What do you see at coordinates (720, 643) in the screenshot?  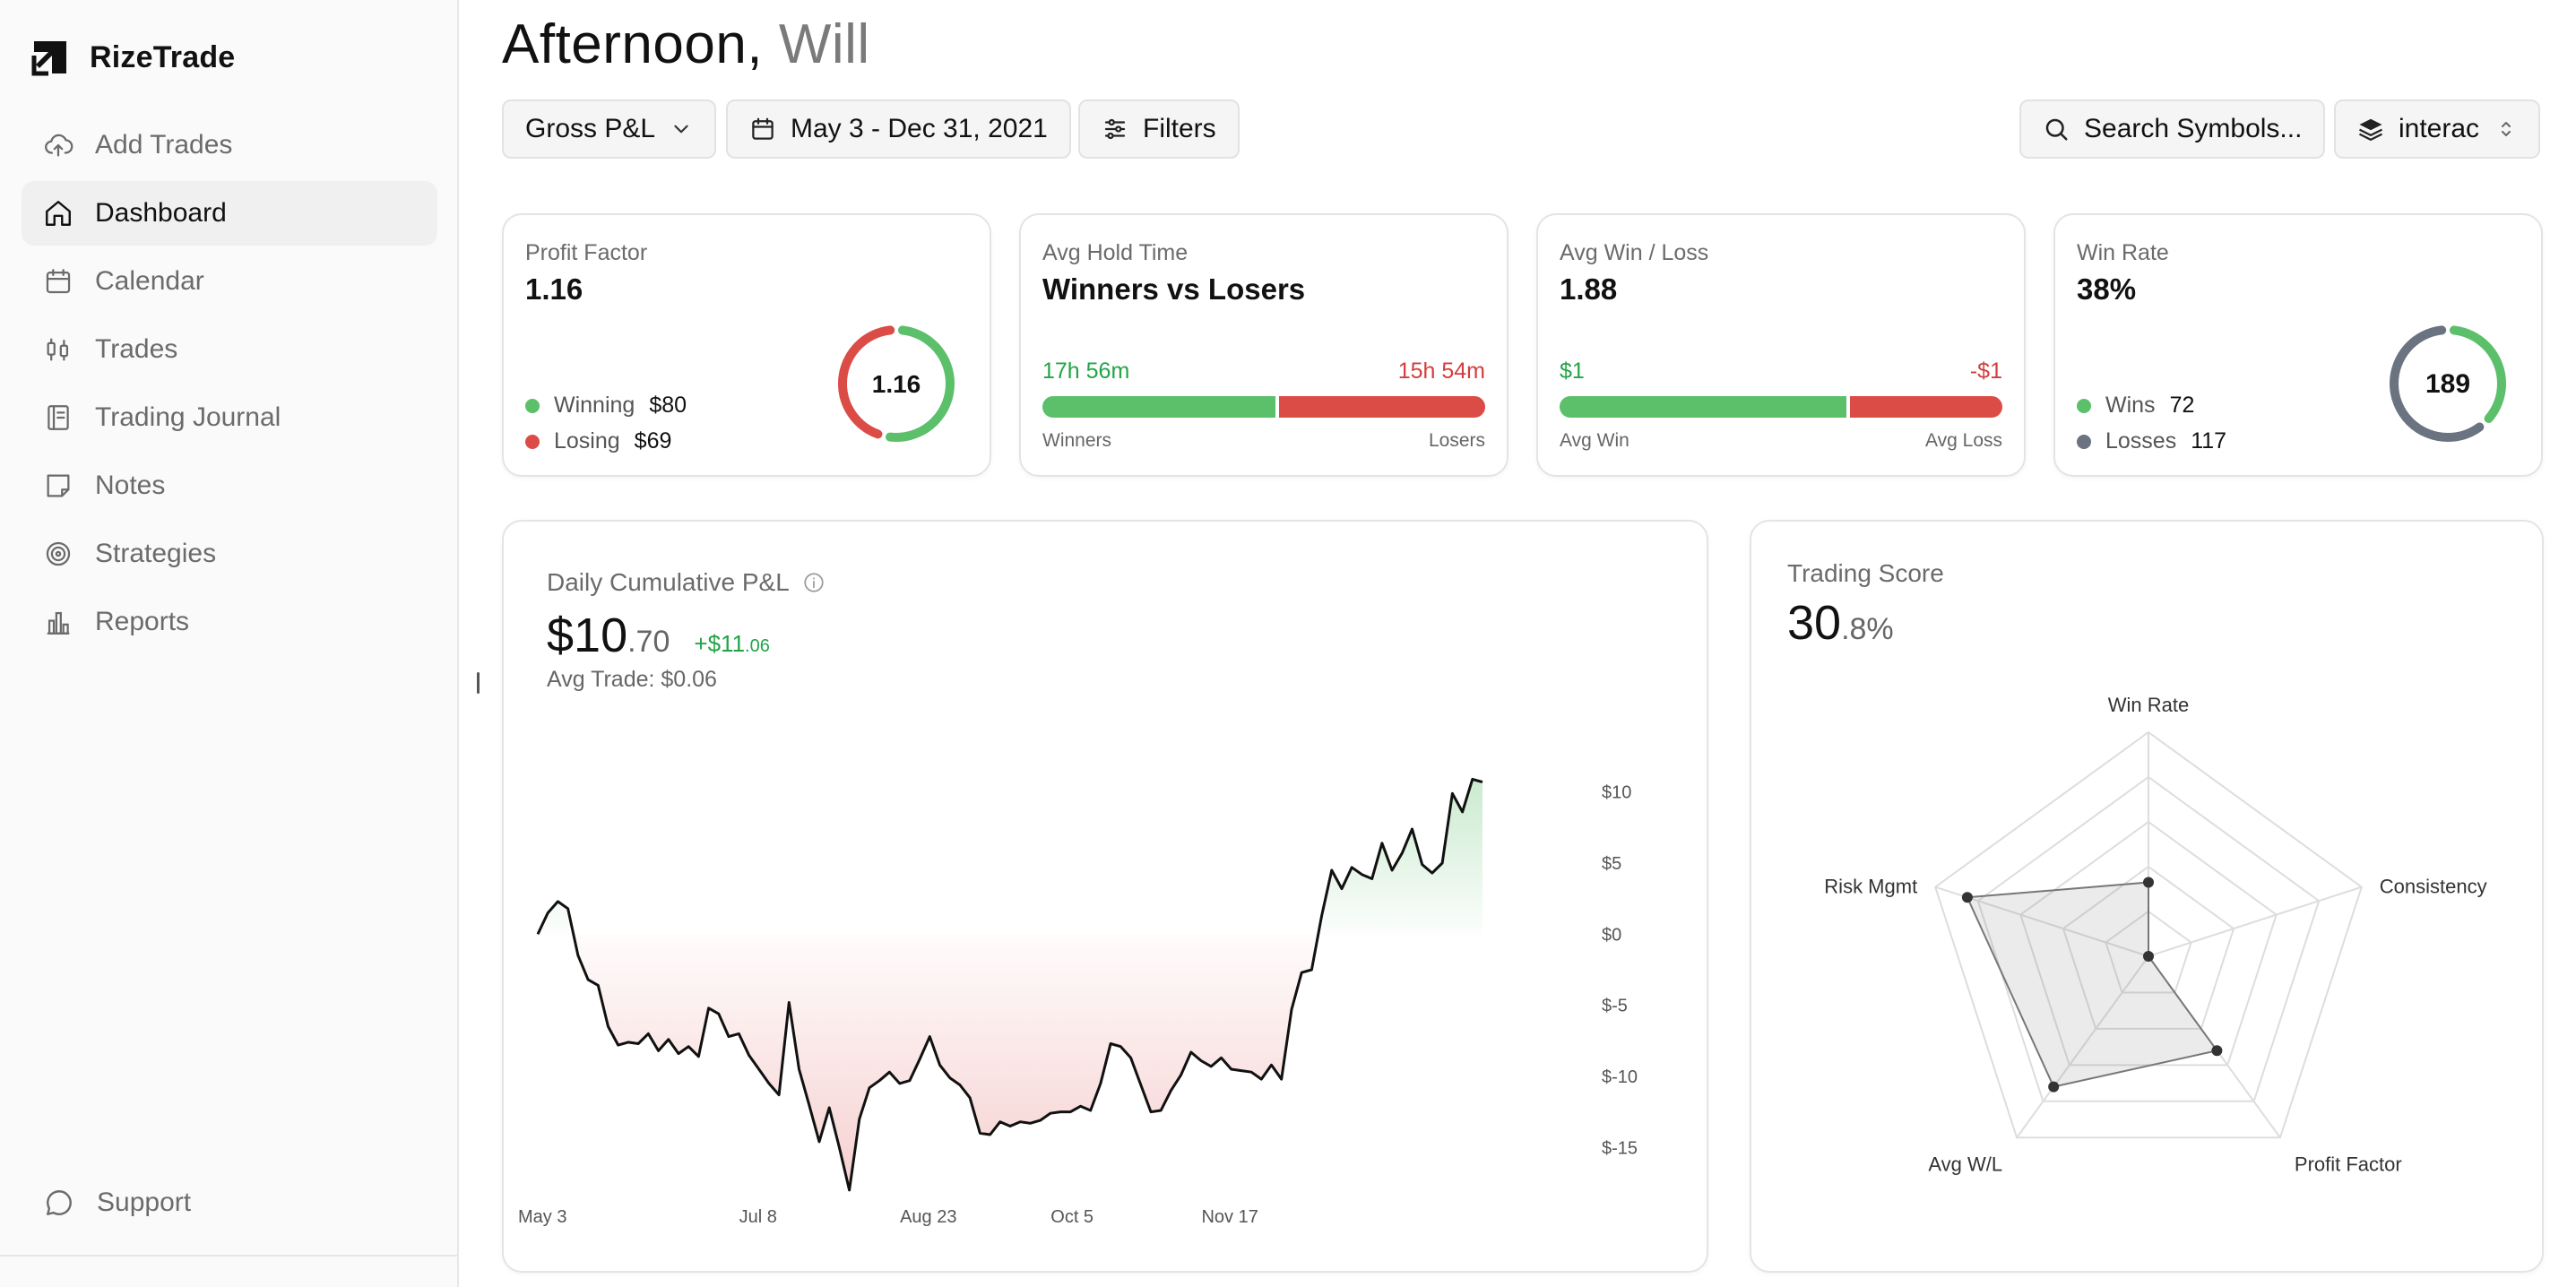 I see `delta-main: +$11` at bounding box center [720, 643].